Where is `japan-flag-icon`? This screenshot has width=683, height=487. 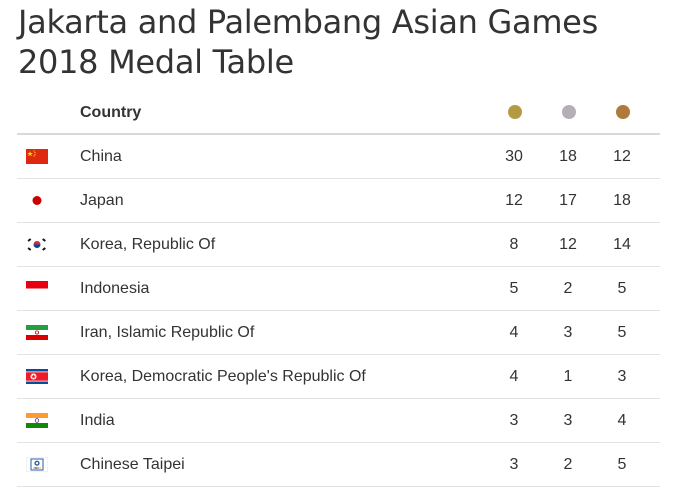
japan-flag-icon is located at coordinates (37, 200).